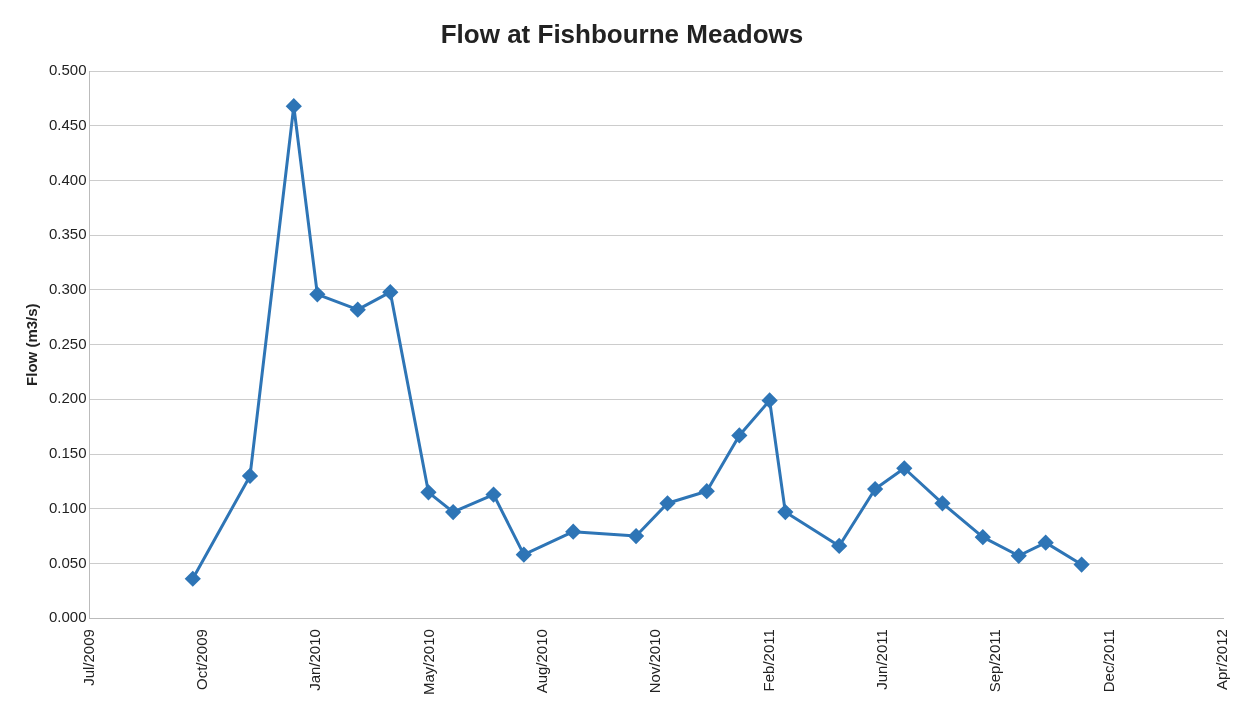 The height and width of the screenshot is (708, 1244). Describe the element at coordinates (768, 660) in the screenshot. I see `x-tick-label: Feb/2011` at that location.